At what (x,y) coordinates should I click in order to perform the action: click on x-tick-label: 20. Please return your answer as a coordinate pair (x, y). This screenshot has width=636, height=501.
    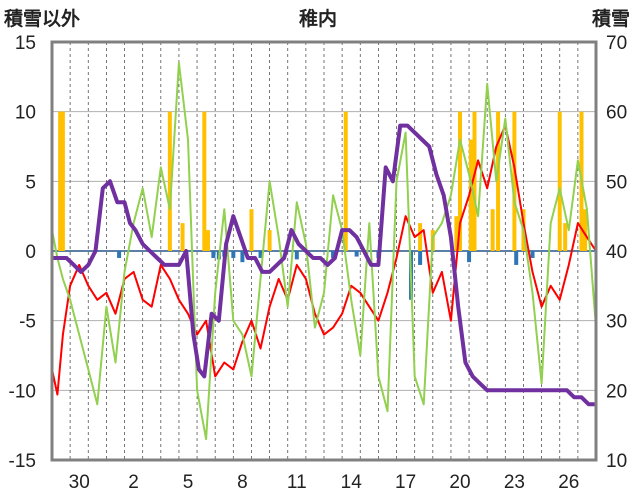
    Looking at the image, I should click on (459, 482).